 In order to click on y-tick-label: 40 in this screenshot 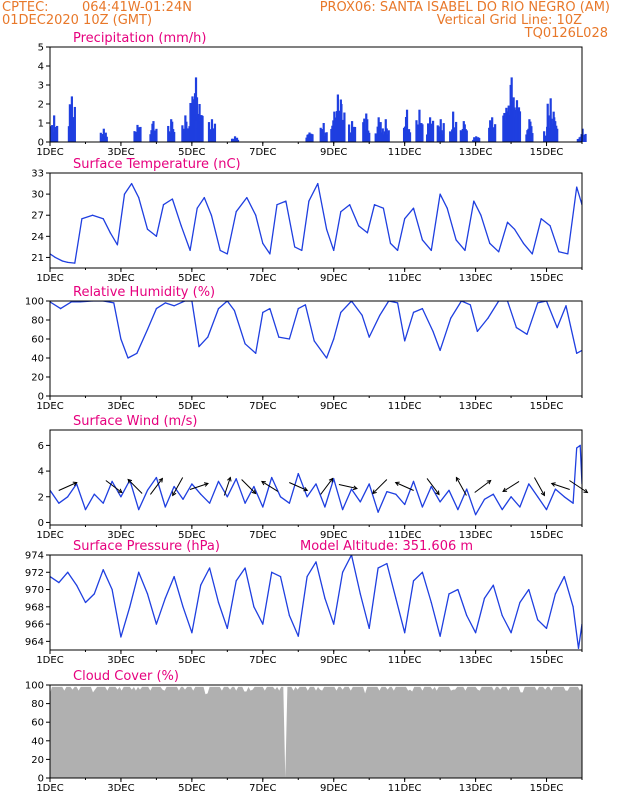, I will do `click(37, 359)`.